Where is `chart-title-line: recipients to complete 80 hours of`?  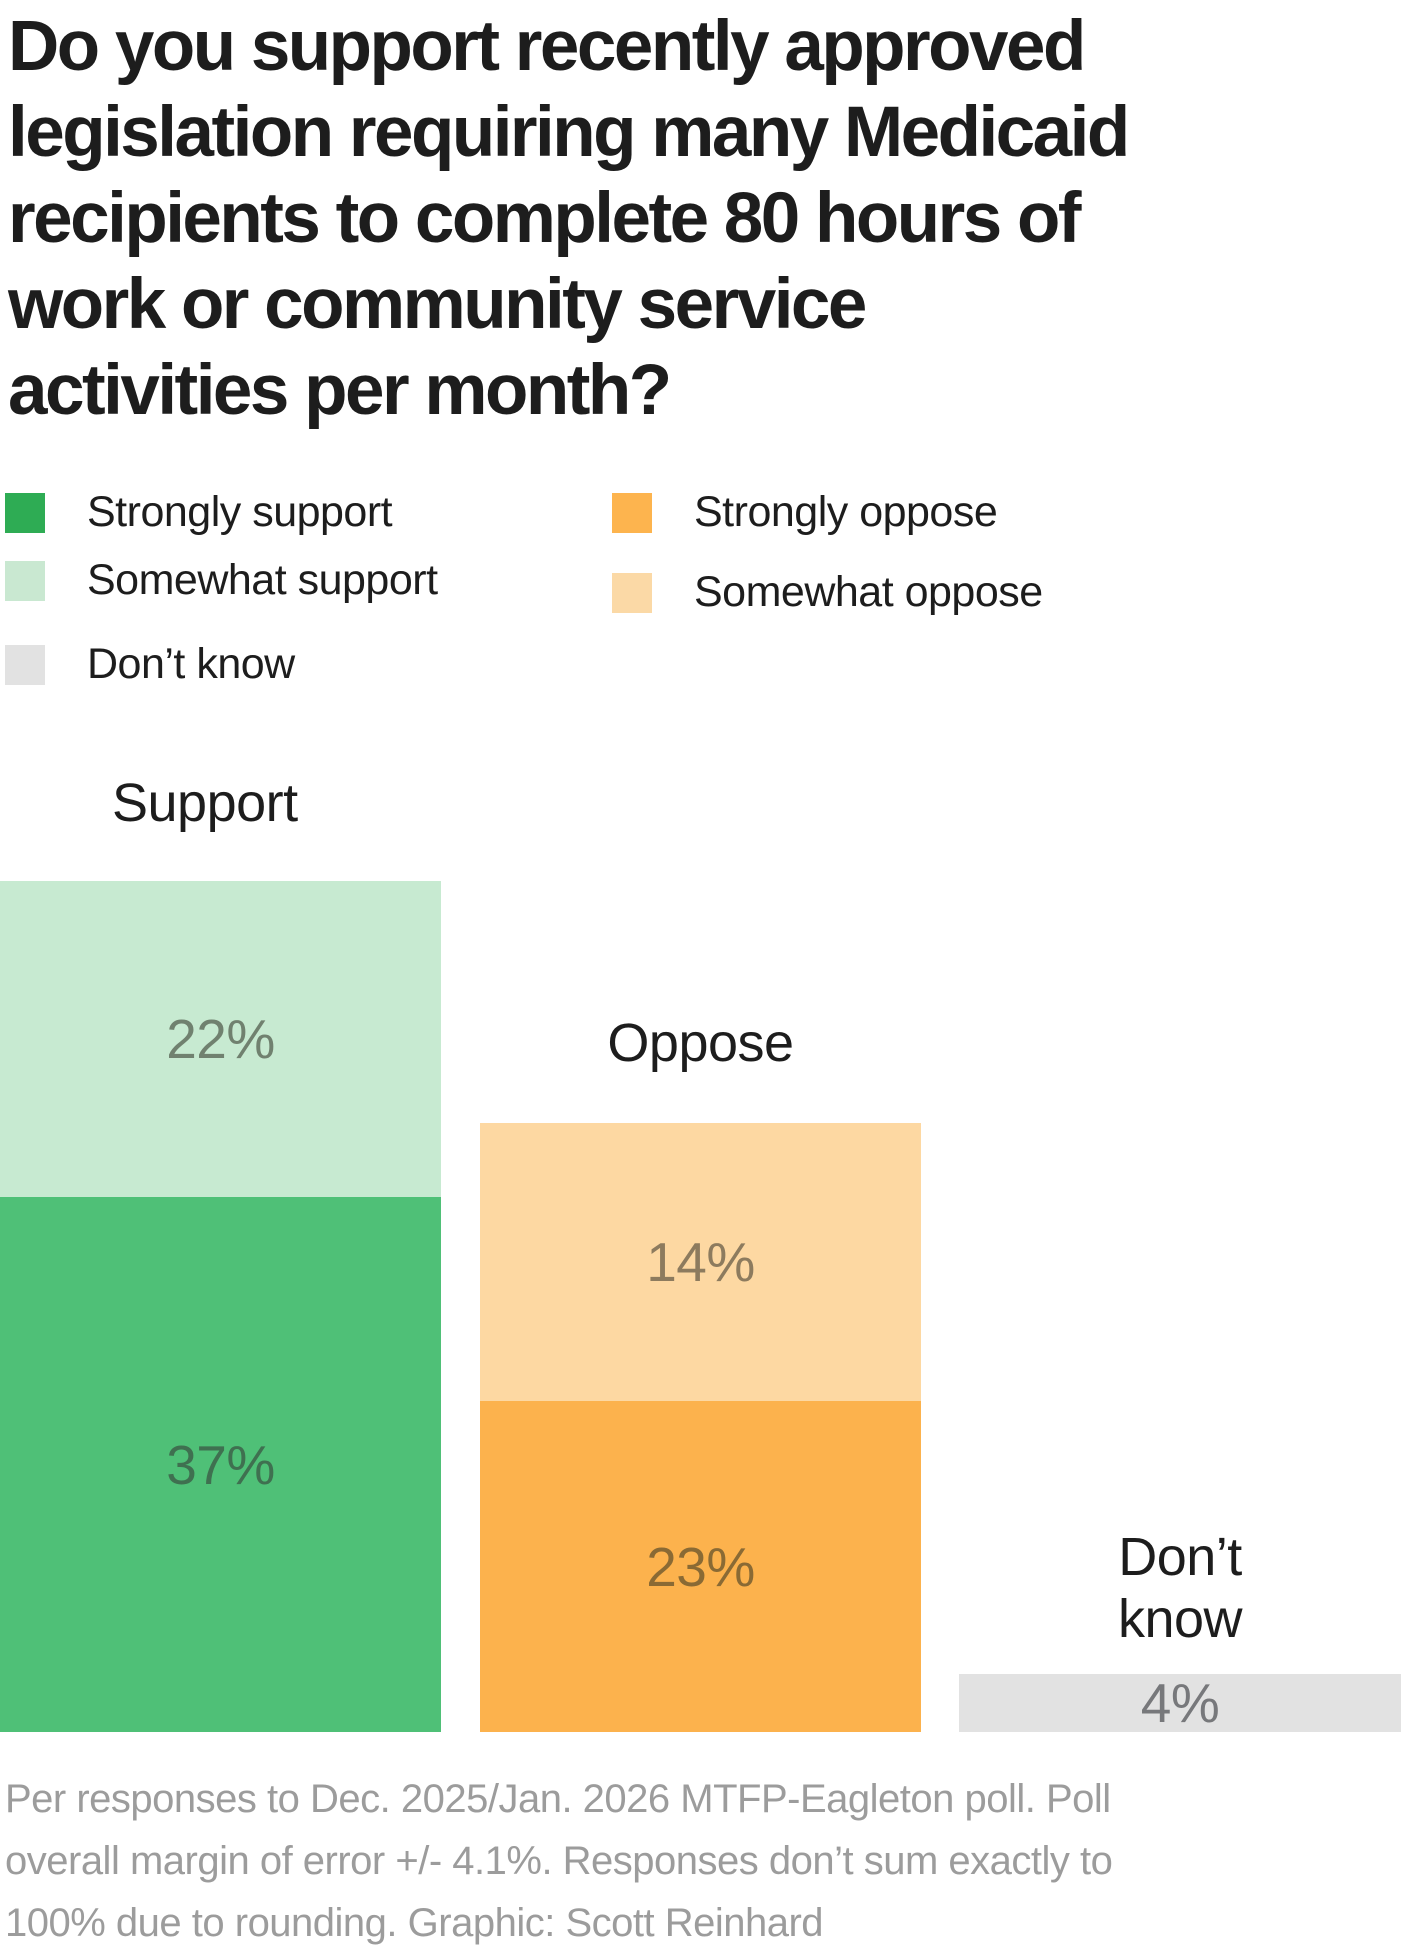
chart-title-line: recipients to complete 80 hours of is located at coordinates (544, 218).